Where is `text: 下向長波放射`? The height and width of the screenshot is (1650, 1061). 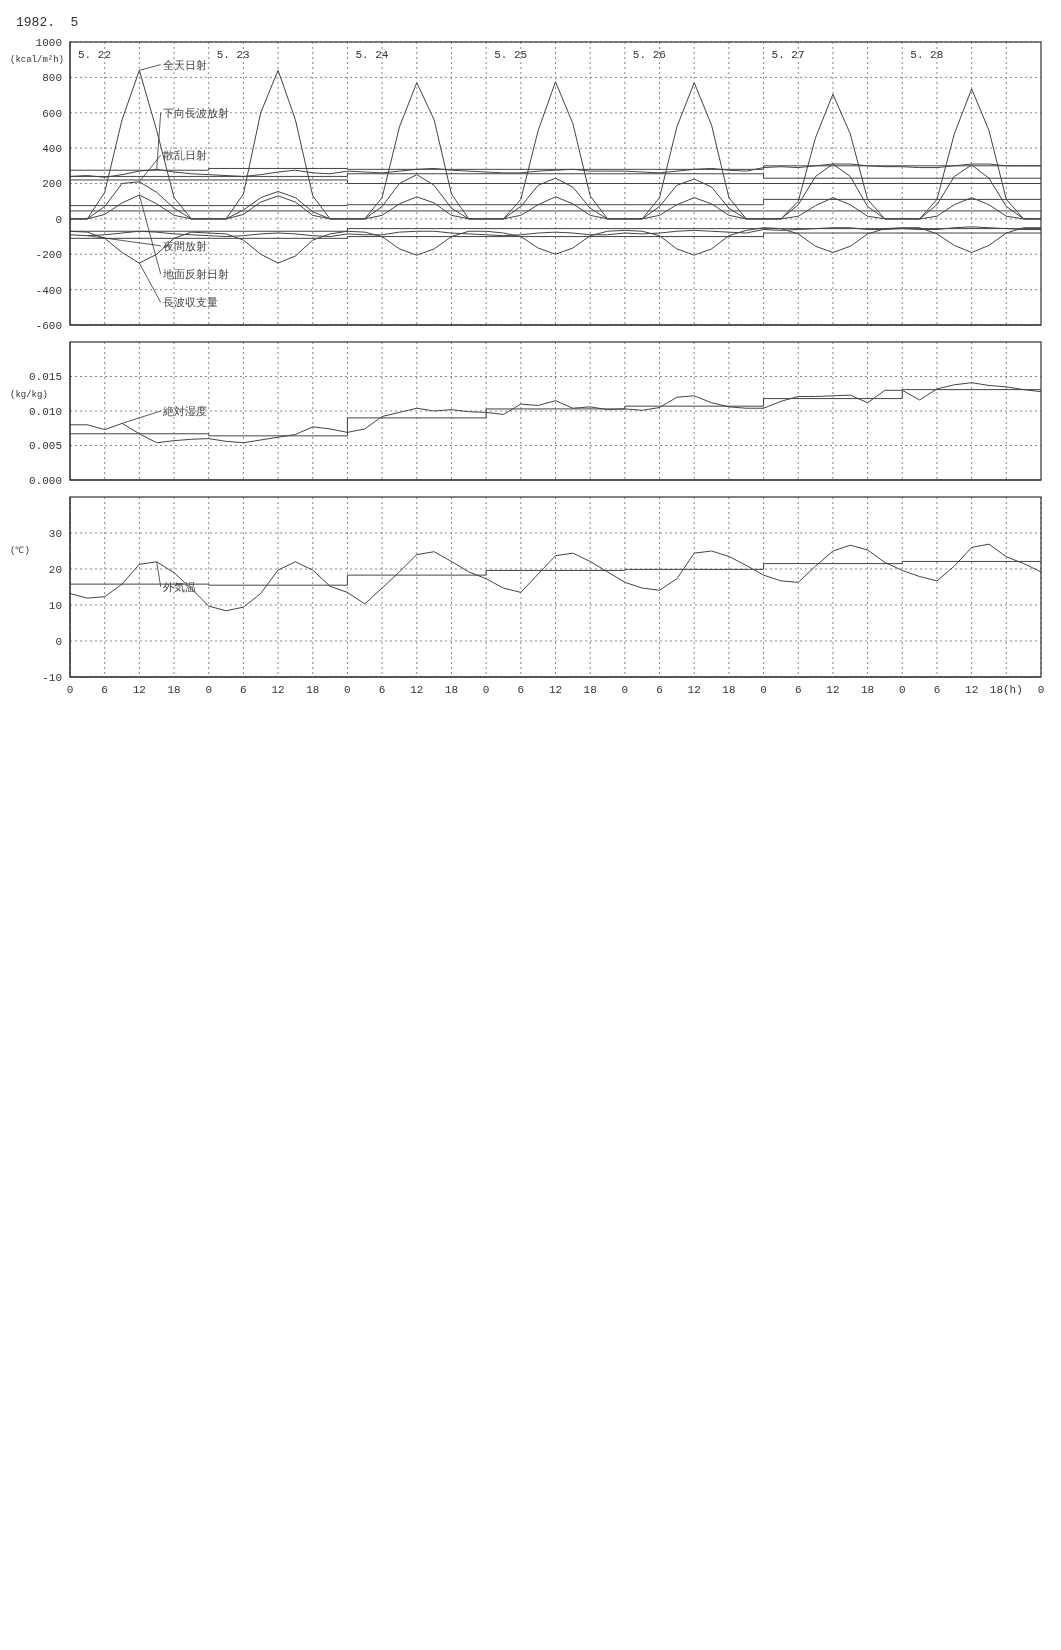
text: 下向長波放射 is located at coordinates (195, 113).